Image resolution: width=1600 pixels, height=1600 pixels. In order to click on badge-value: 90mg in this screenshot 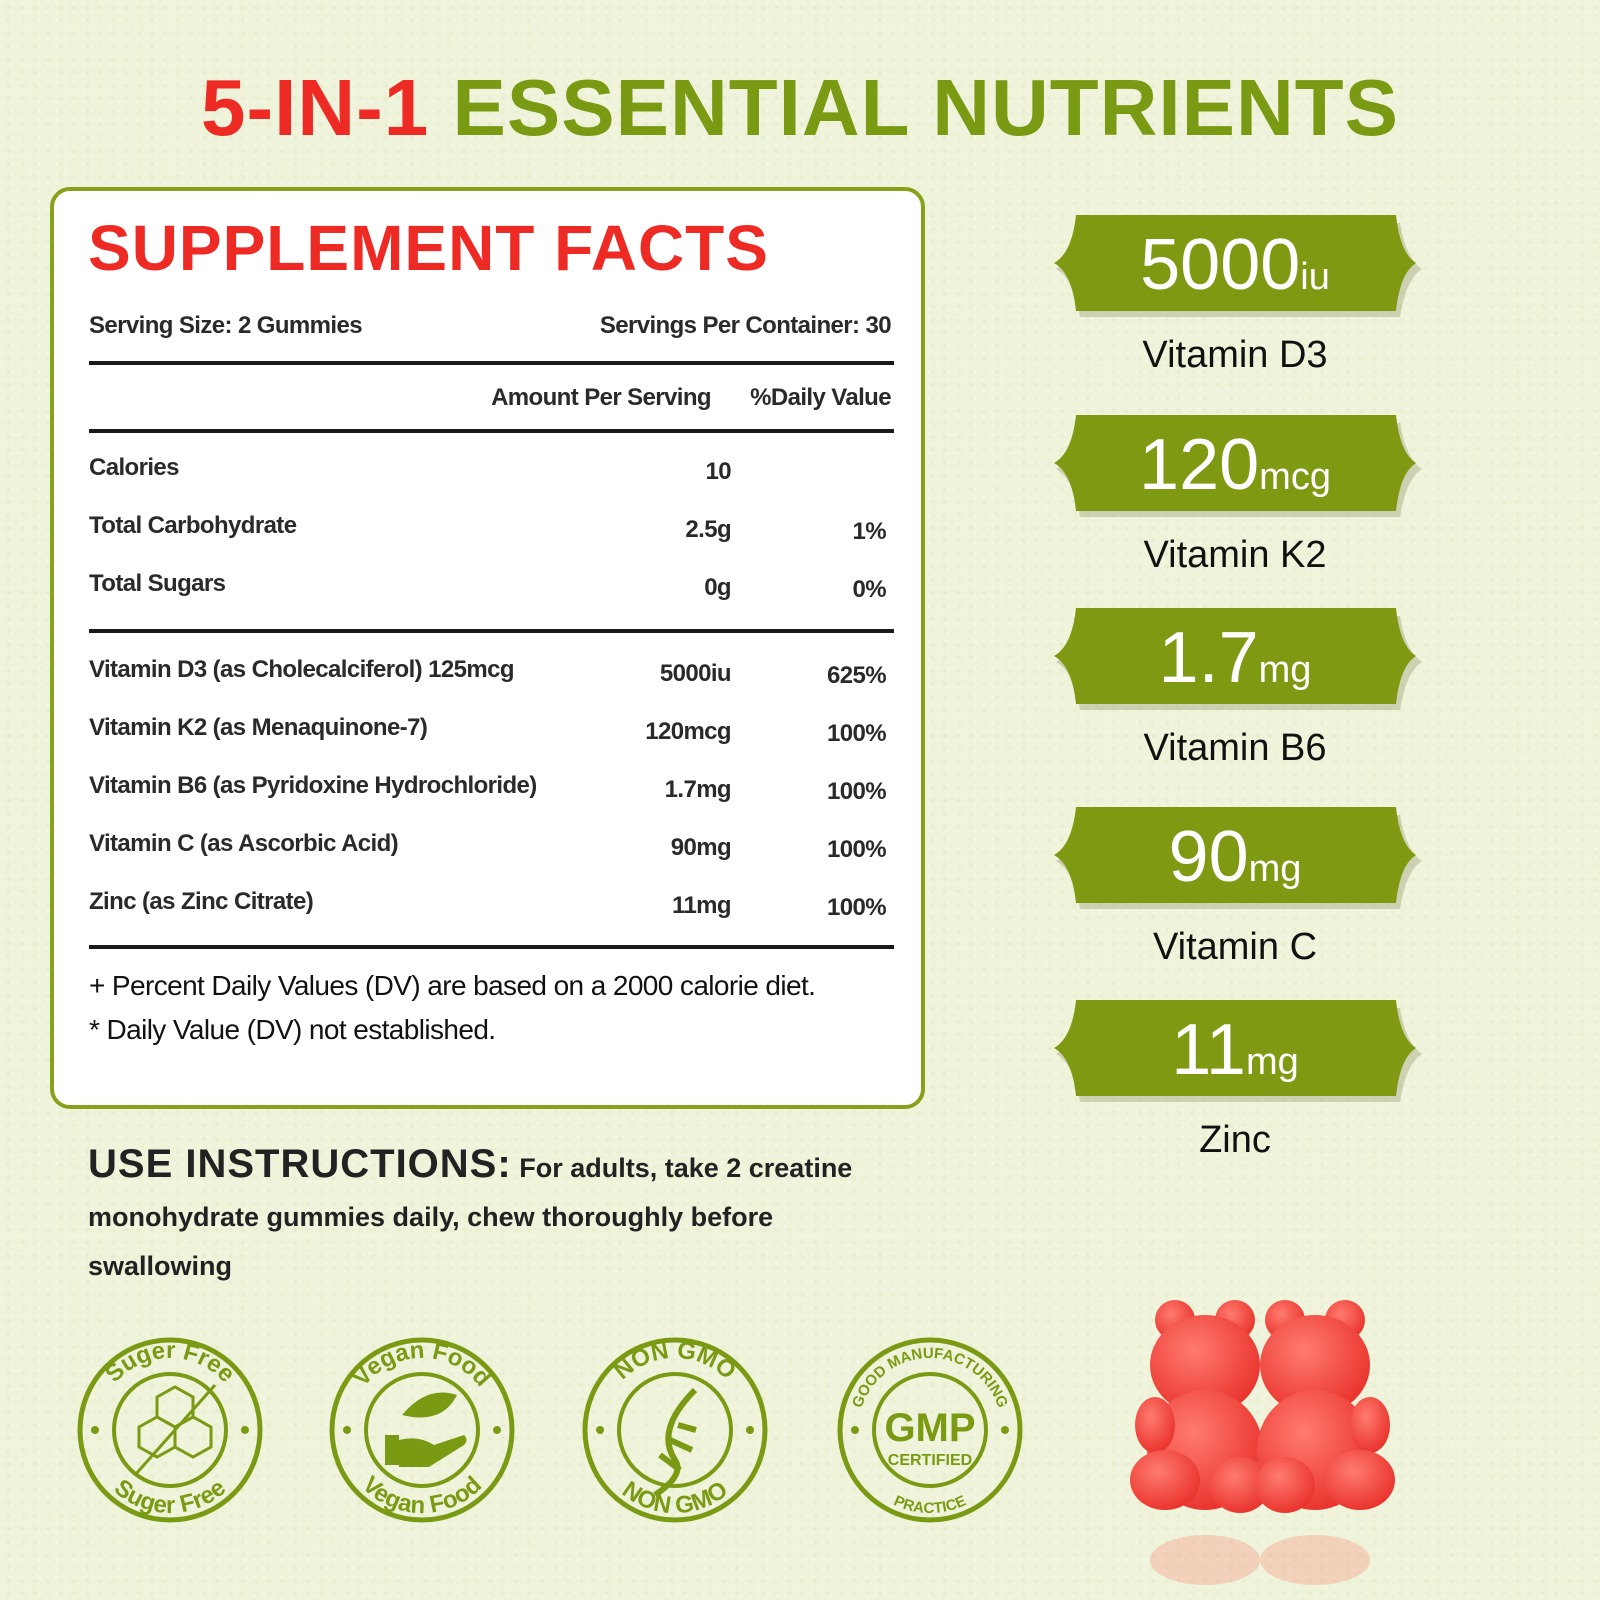, I will do `click(1235, 857)`.